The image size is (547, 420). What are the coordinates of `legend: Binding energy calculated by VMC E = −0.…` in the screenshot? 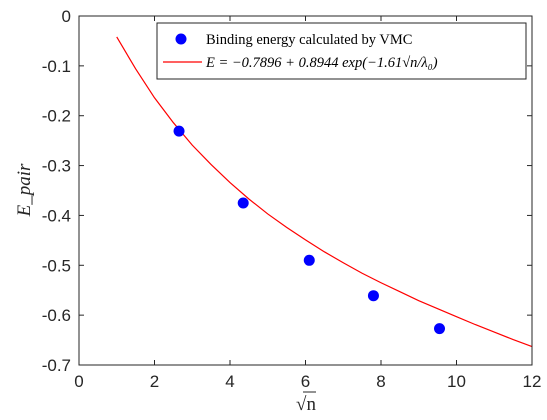 It's located at (341, 51).